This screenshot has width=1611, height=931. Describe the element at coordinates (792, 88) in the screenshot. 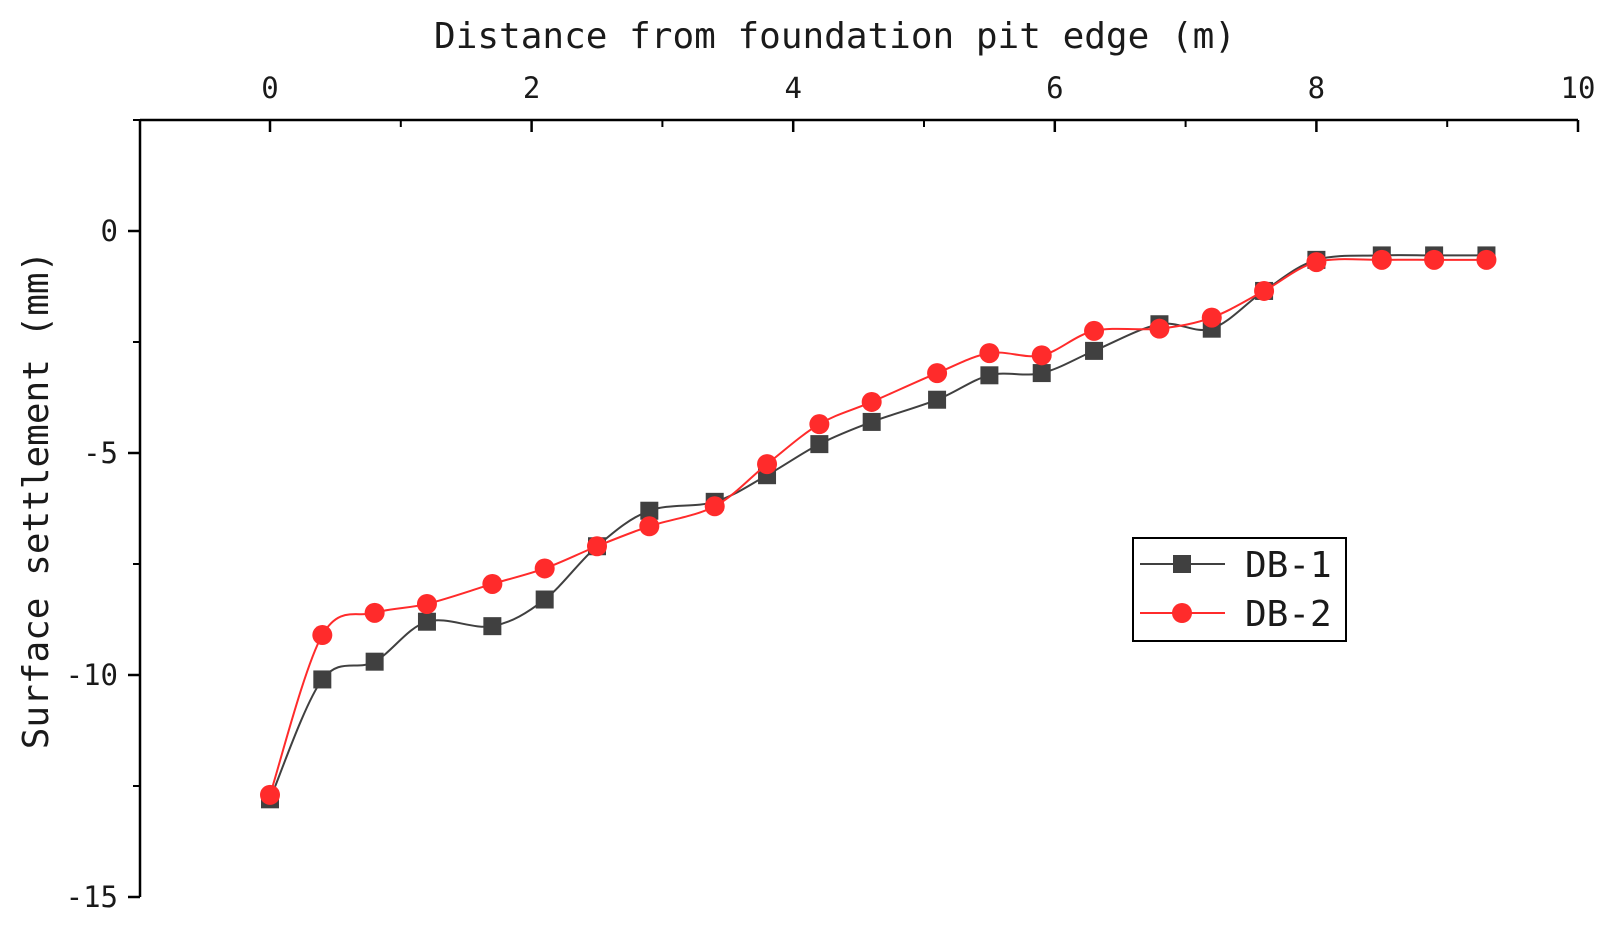

I see `x-tick-label: 4` at that location.